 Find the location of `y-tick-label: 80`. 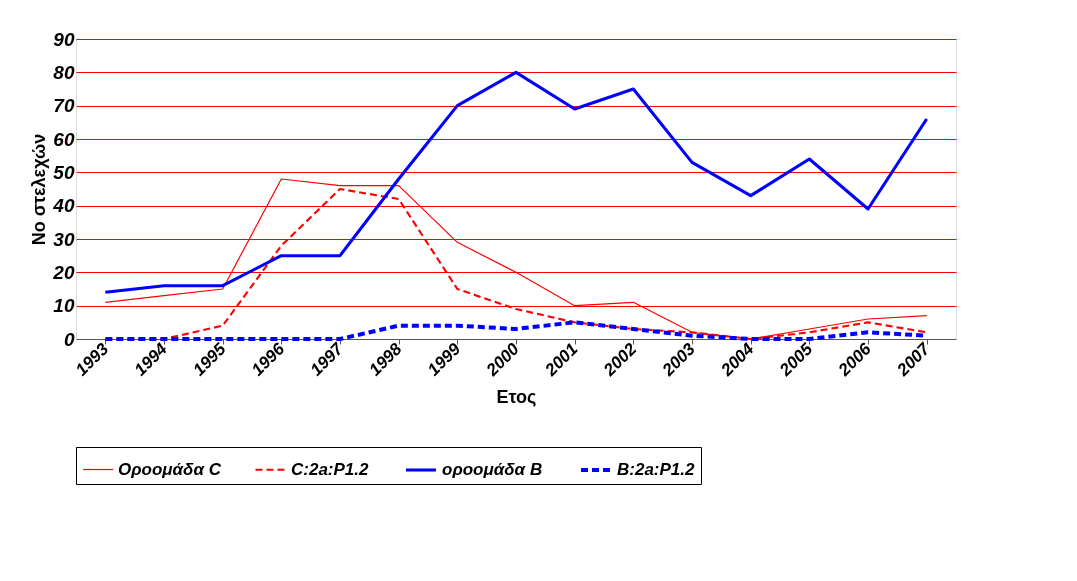

y-tick-label: 80 is located at coordinates (64, 72).